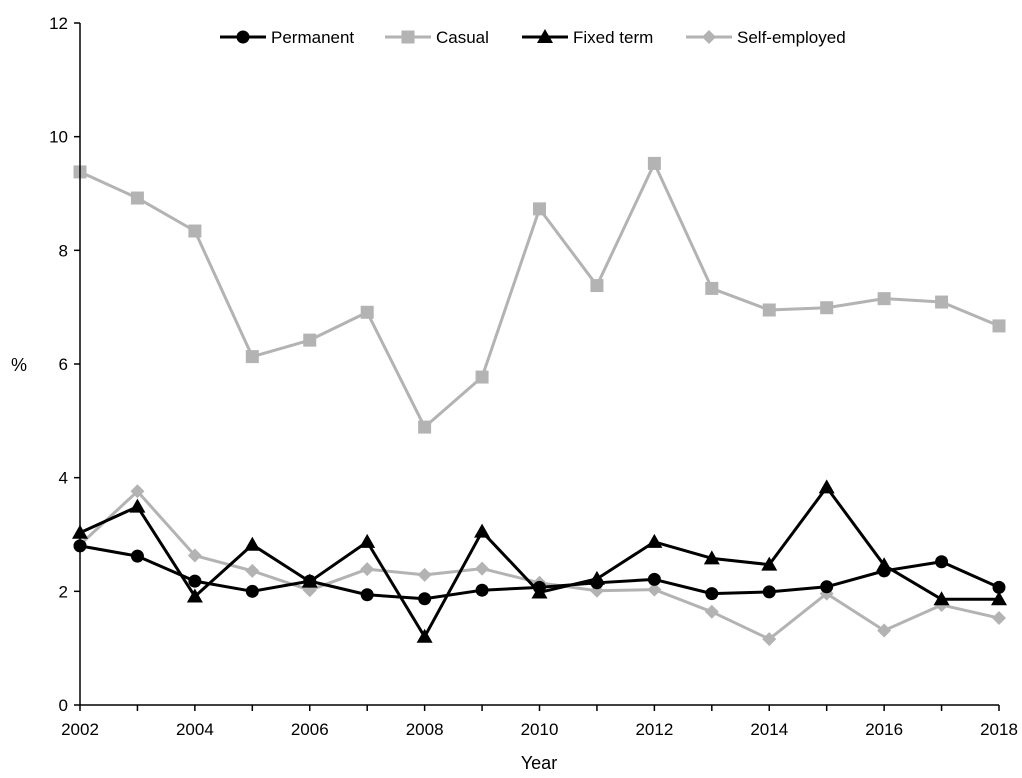 The image size is (1022, 778). What do you see at coordinates (654, 729) in the screenshot?
I see `x-tick-label: 2012` at bounding box center [654, 729].